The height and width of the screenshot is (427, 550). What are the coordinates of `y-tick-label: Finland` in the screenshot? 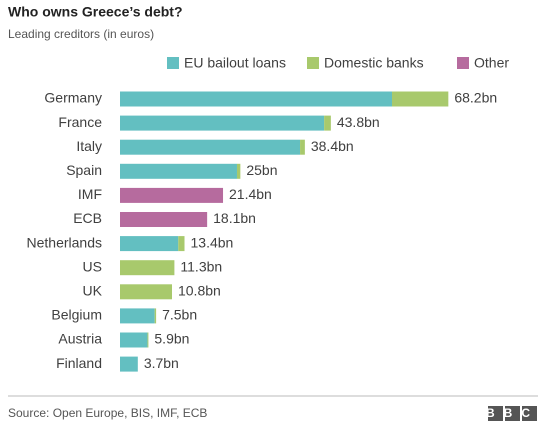 It's located at (79, 363).